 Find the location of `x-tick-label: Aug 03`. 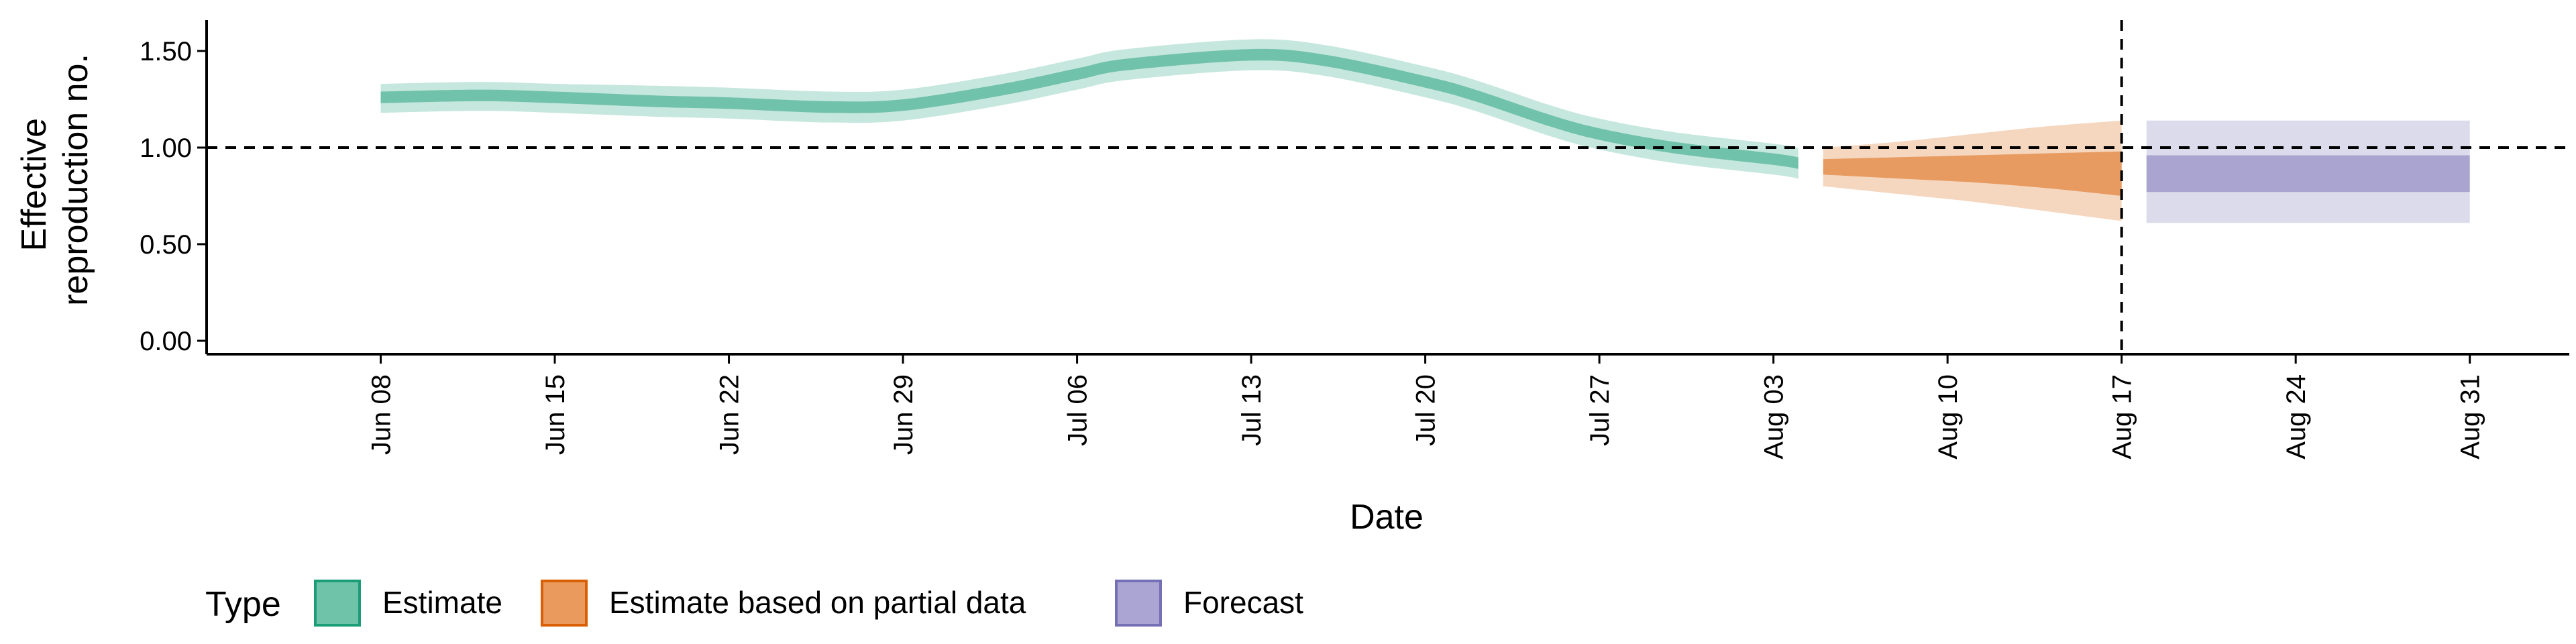

x-tick-label: Aug 03 is located at coordinates (1774, 417).